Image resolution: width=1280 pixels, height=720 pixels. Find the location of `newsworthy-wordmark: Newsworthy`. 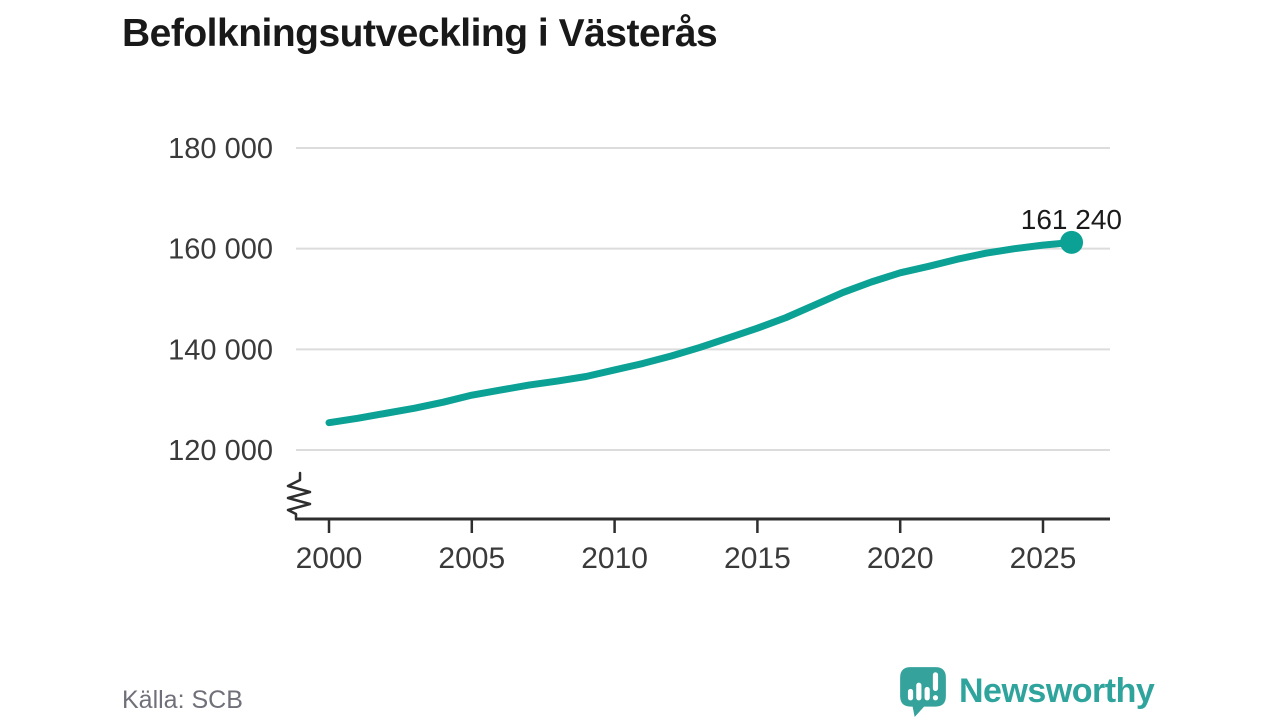

newsworthy-wordmark: Newsworthy is located at coordinates (1057, 691).